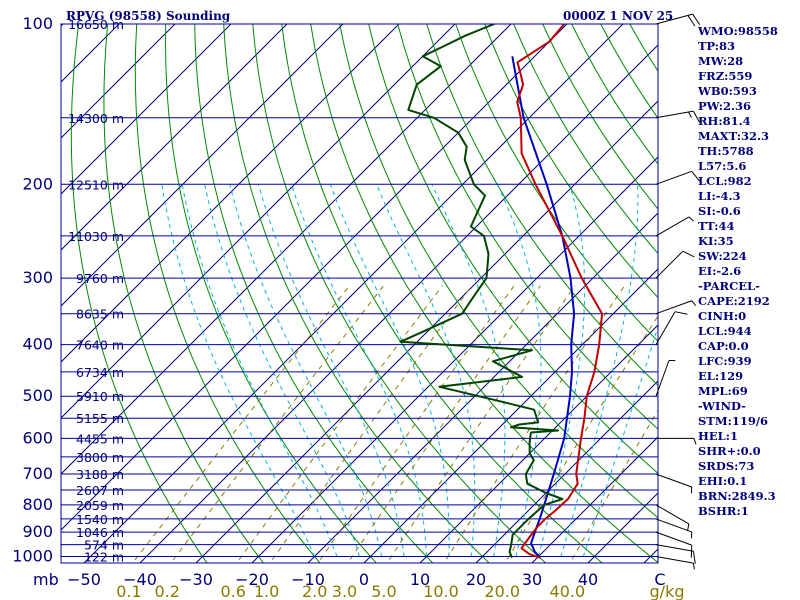 The width and height of the screenshot is (800, 600). I want to click on index-item: MAXT:32.3, so click(733, 136).